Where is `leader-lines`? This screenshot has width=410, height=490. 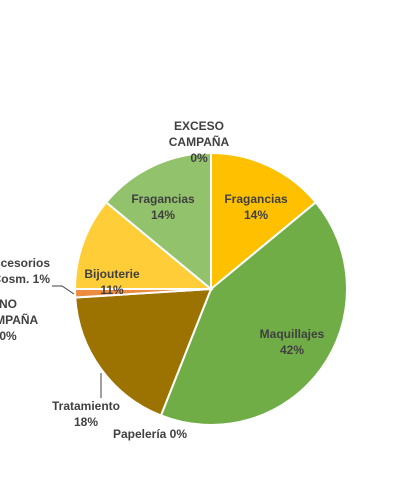 leader-lines is located at coordinates (77, 341).